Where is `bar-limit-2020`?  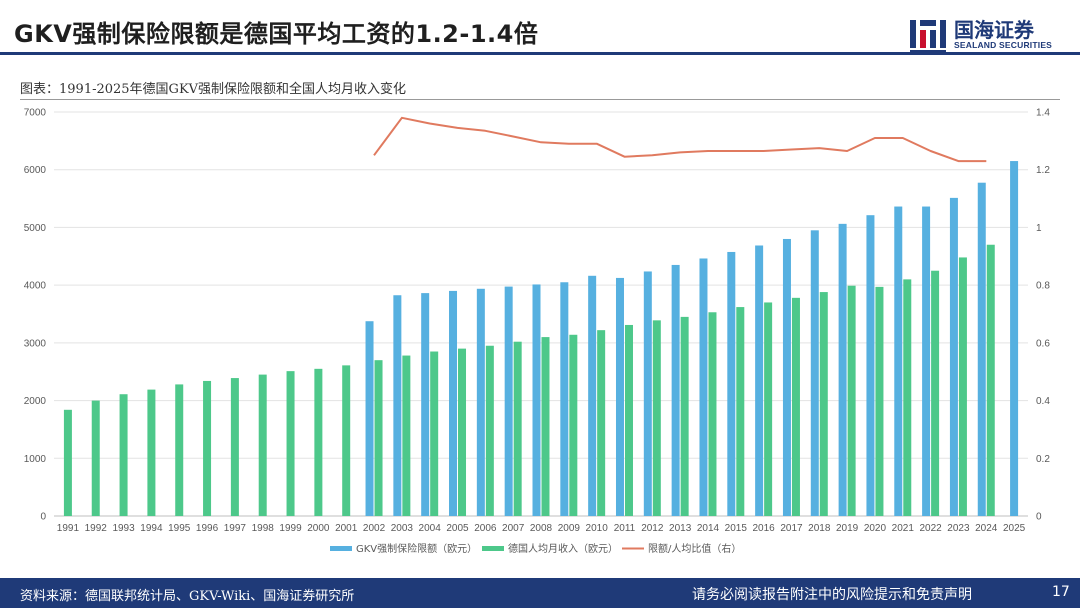
bar-limit-2020 is located at coordinates (870, 365).